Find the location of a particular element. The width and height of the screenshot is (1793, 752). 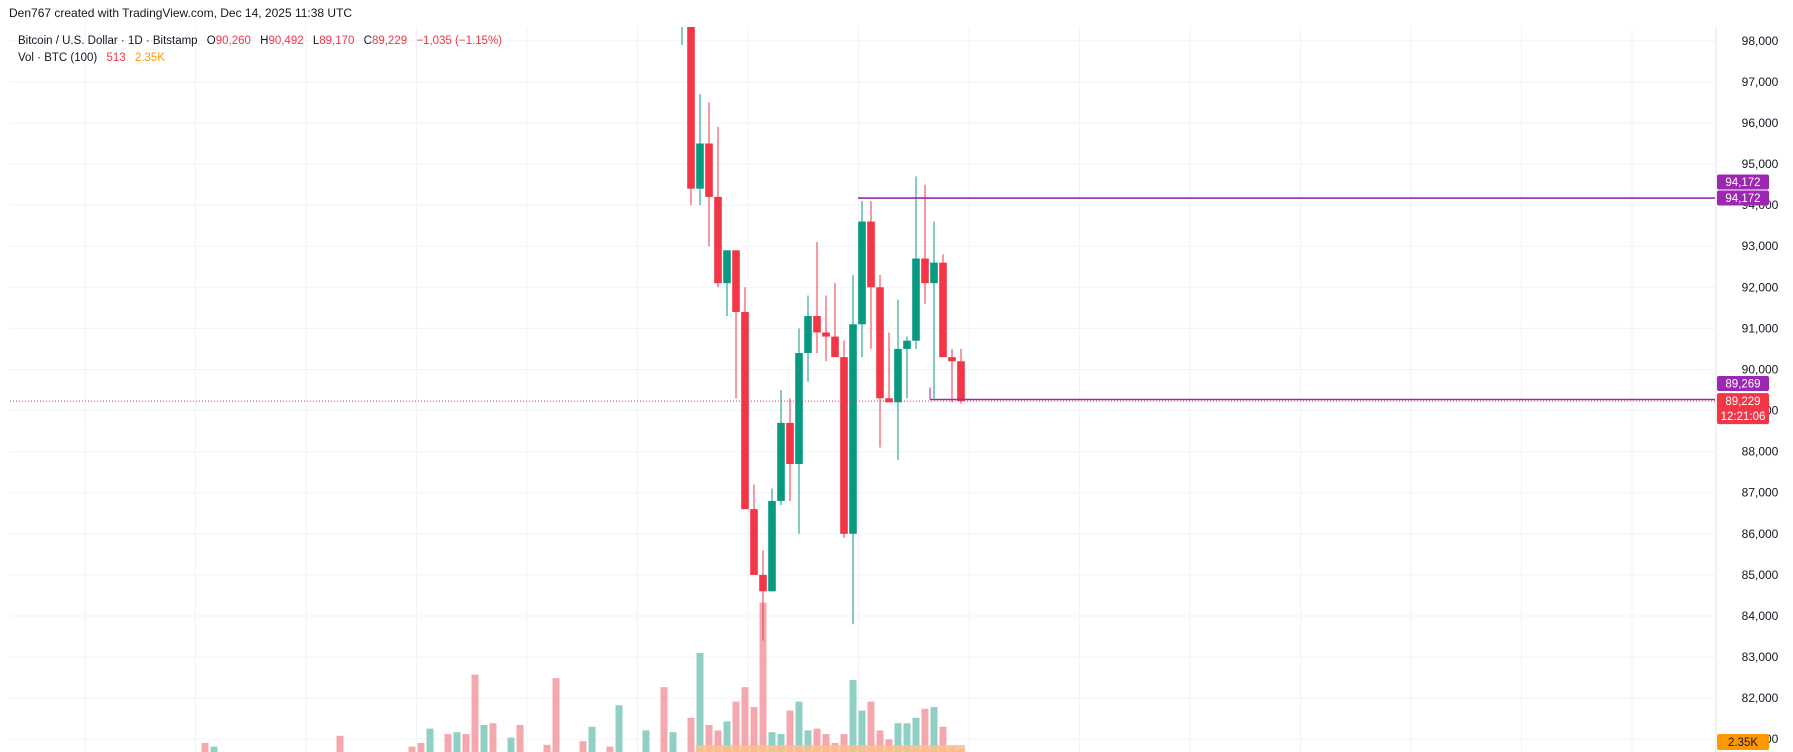

level-low-badge-bg is located at coordinates (1743, 383).